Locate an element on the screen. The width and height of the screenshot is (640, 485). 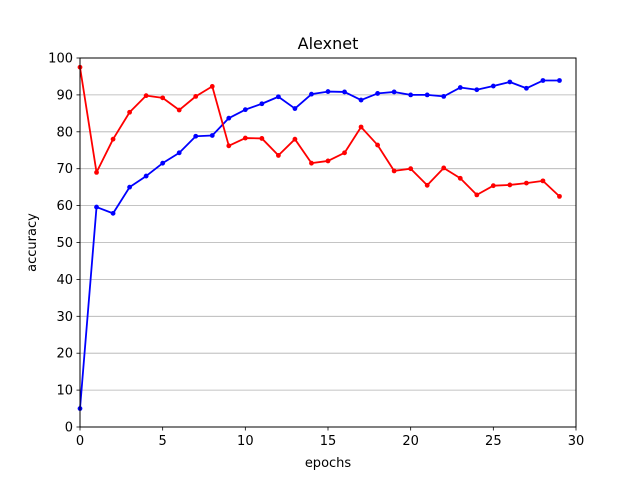
x-tick-label: 25 is located at coordinates (493, 441).